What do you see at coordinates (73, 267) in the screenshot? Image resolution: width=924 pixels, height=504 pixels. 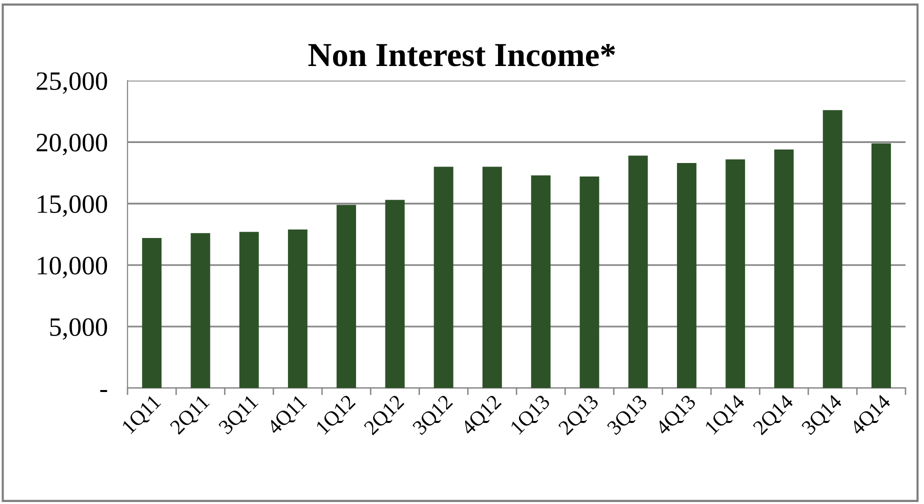 I see `y-tick-label: 10,000` at bounding box center [73, 267].